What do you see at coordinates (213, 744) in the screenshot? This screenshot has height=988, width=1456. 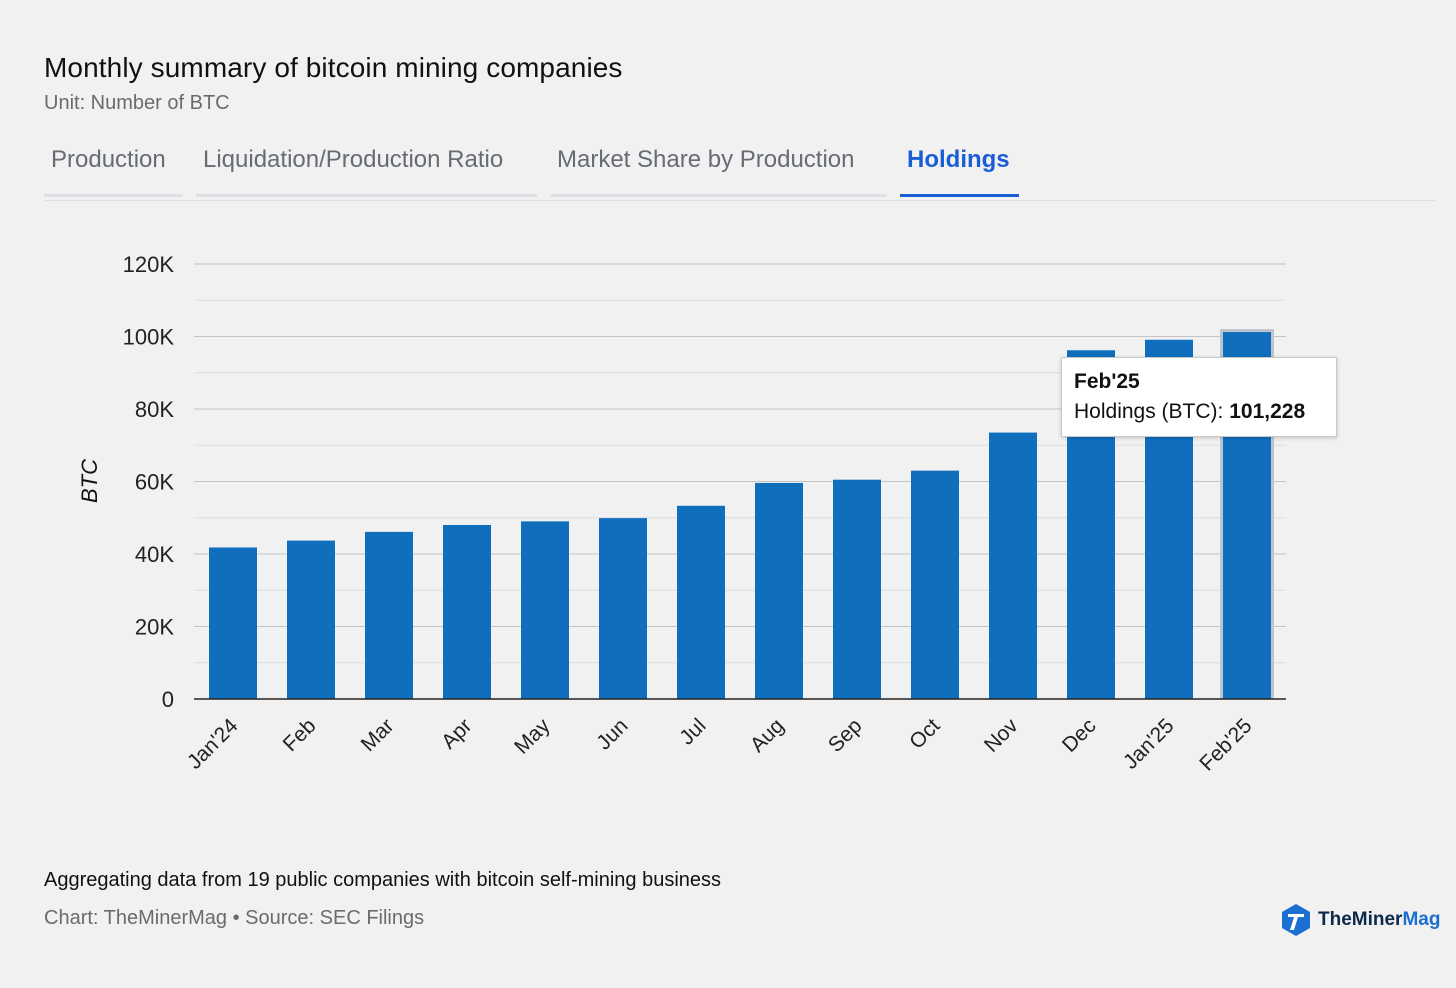 I see `x-tick-label: Jan'24` at bounding box center [213, 744].